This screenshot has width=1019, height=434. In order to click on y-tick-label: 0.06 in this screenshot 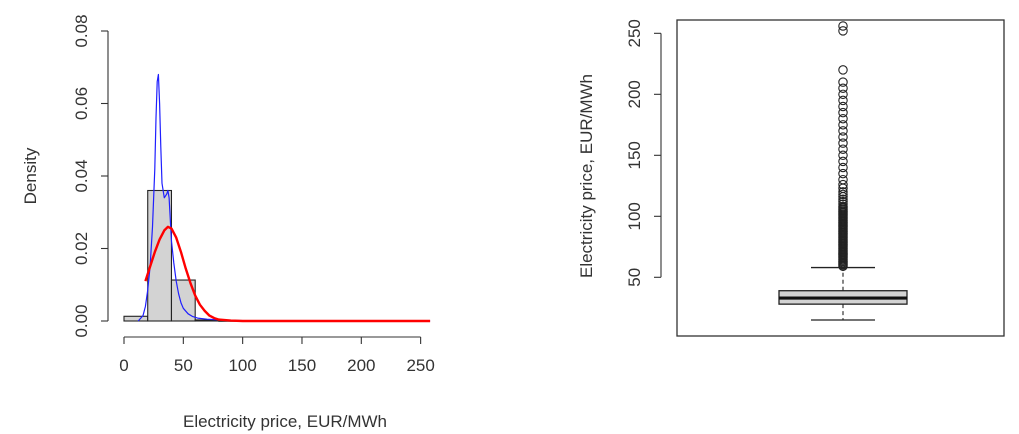, I will do `click(81, 103)`.